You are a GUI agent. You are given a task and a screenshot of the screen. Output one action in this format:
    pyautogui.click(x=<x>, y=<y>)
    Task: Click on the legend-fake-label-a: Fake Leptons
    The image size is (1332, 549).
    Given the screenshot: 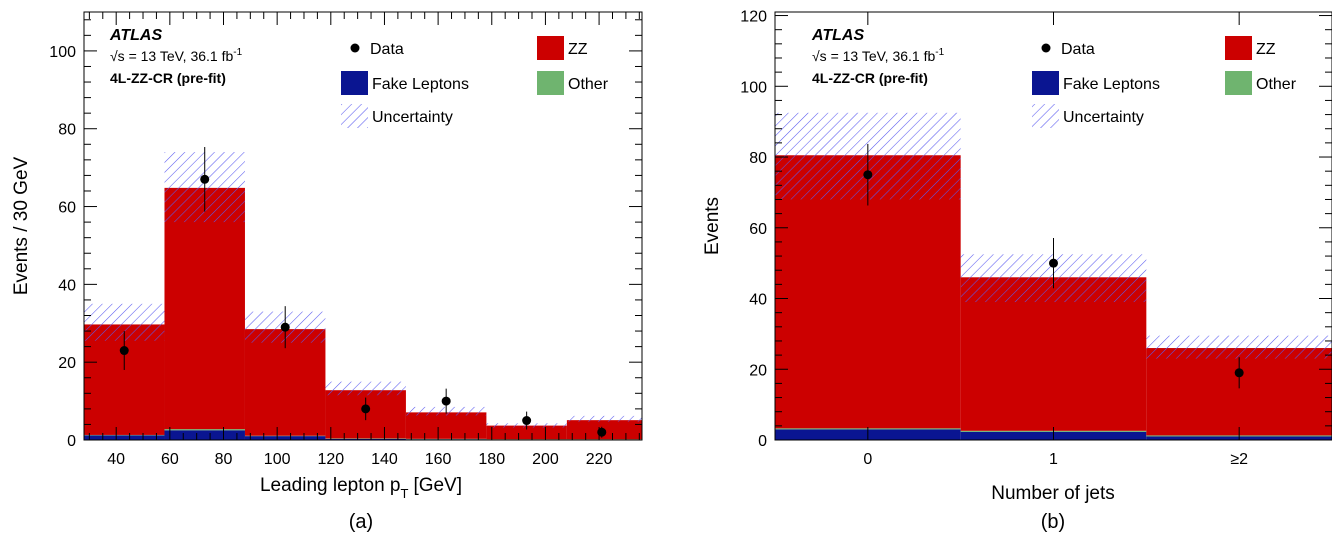 What is the action you would take?
    pyautogui.click(x=420, y=84)
    